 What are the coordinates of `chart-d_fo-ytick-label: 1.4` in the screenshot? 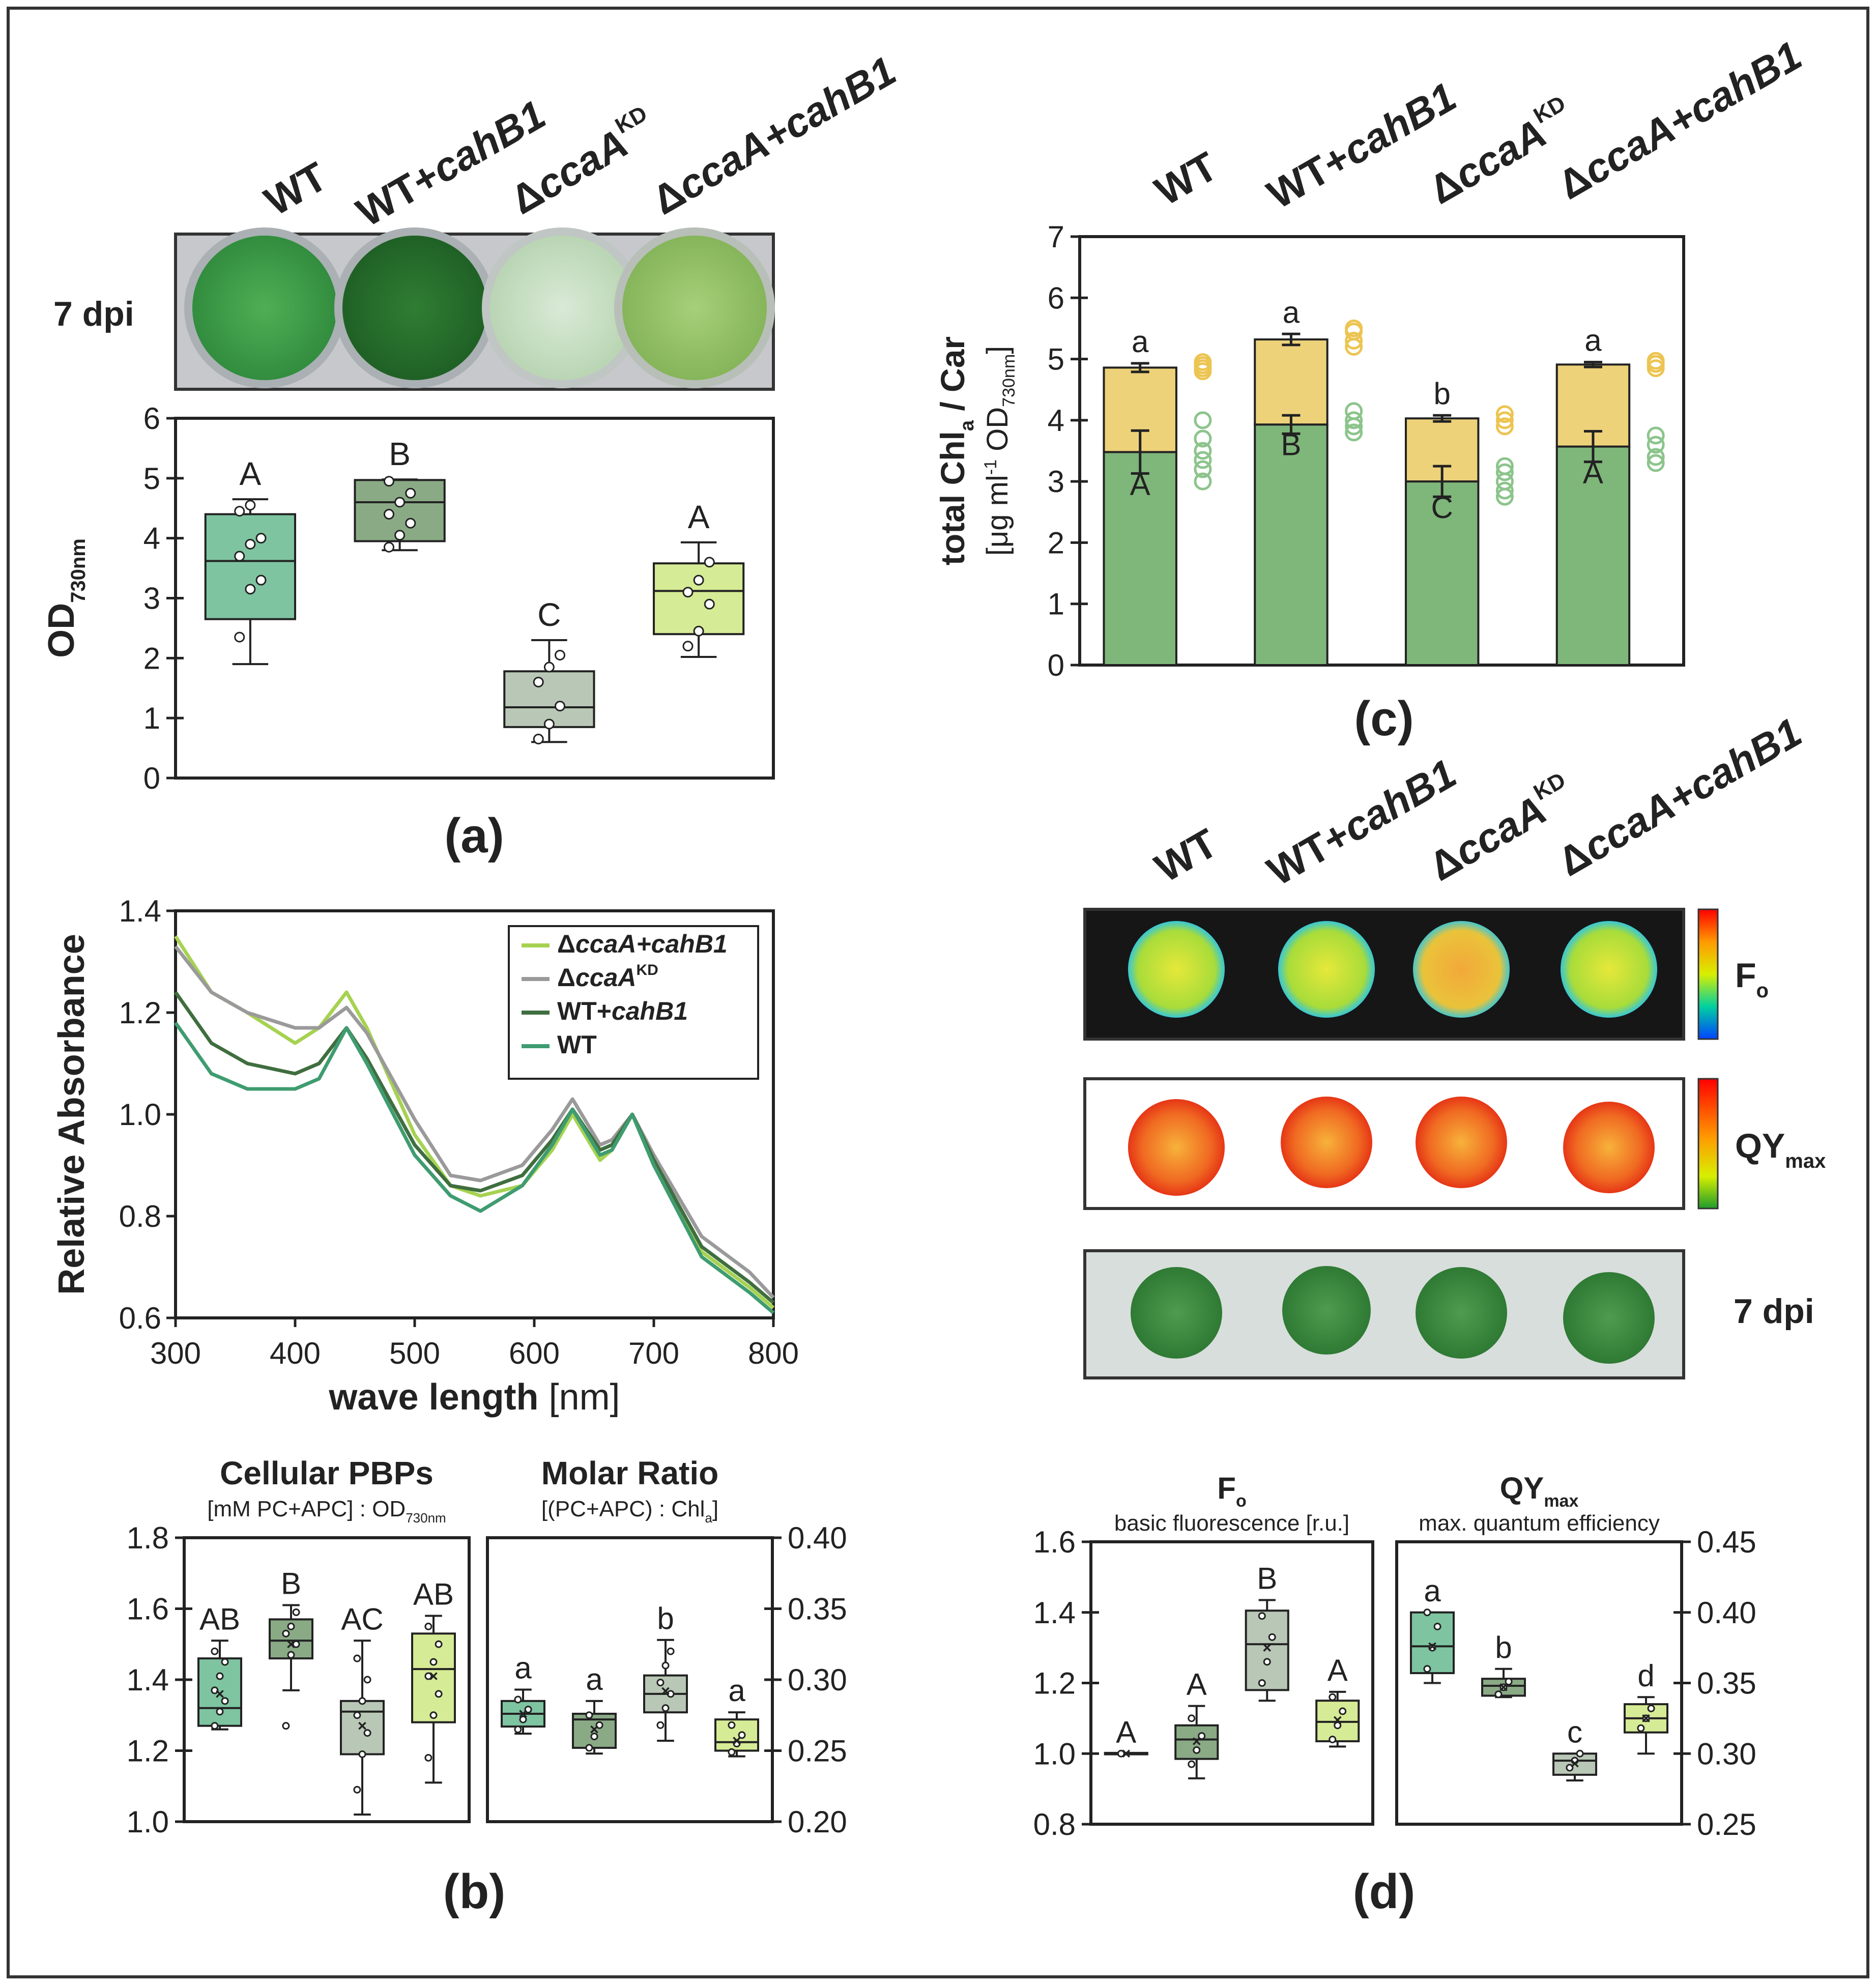 It's located at (1054, 1613).